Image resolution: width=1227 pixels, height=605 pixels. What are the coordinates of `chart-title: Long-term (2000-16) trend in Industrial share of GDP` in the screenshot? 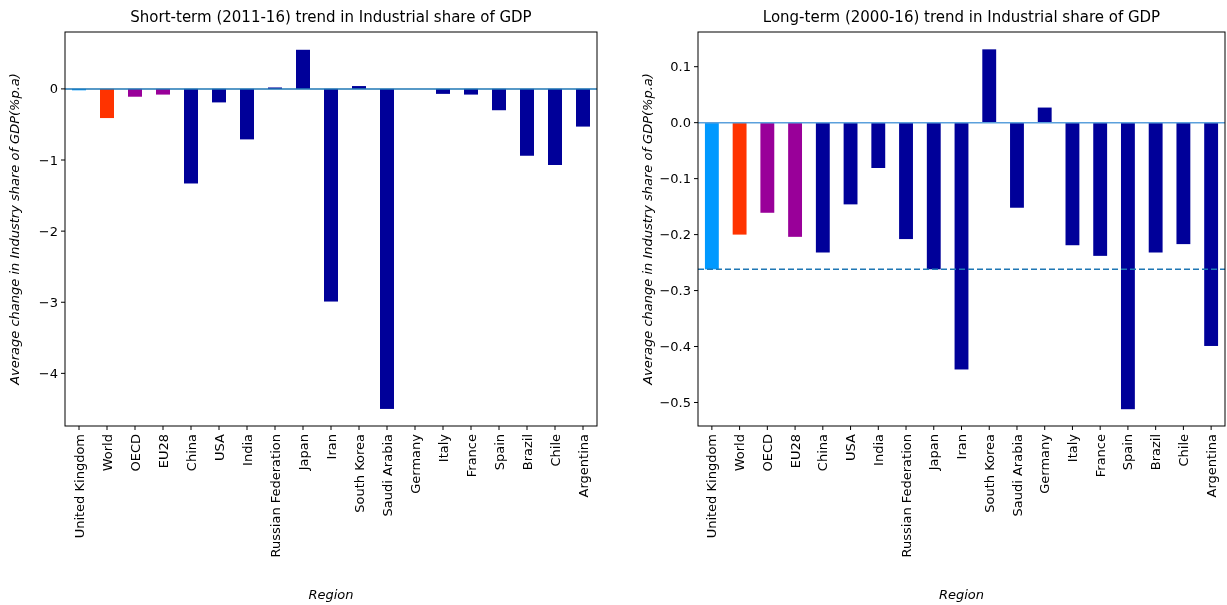 It's located at (961, 17).